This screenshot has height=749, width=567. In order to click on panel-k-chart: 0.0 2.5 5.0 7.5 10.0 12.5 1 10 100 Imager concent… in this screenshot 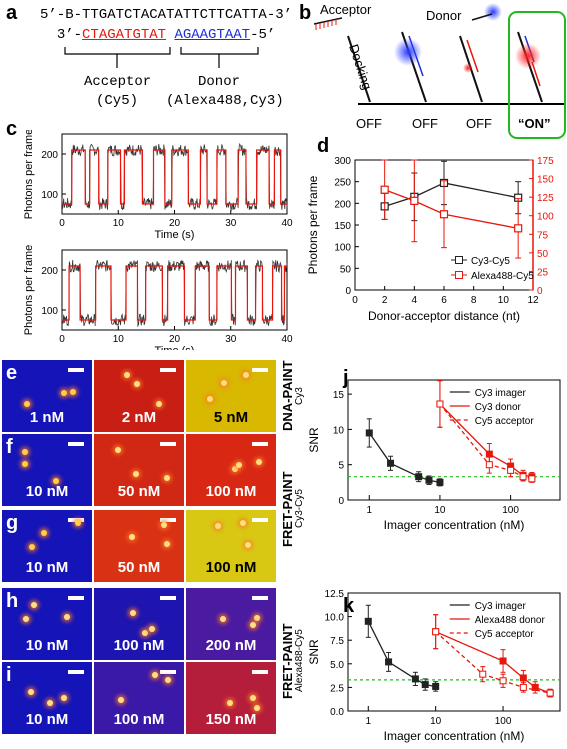, I will do `click(434, 666)`.